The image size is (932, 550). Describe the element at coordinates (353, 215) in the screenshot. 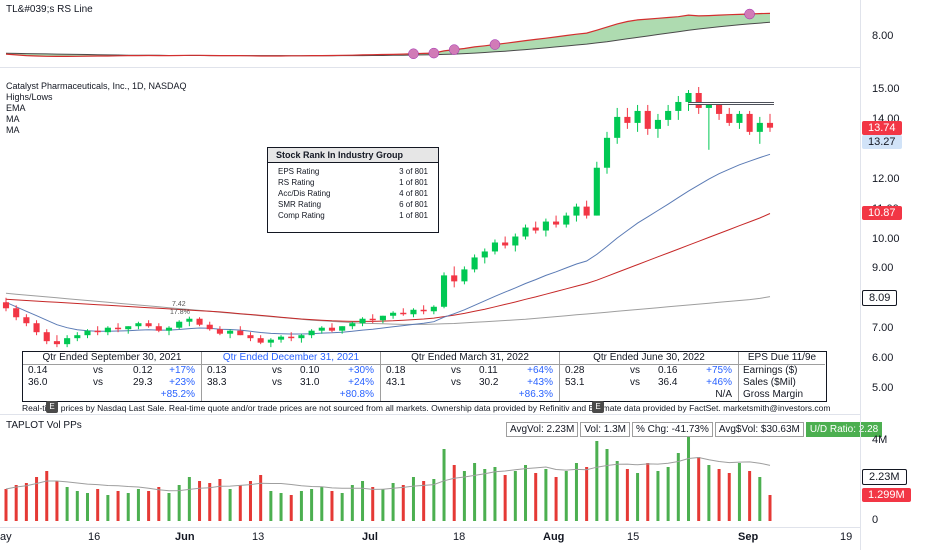

I see `rank-row: Comp Rating 1 of 801` at that location.